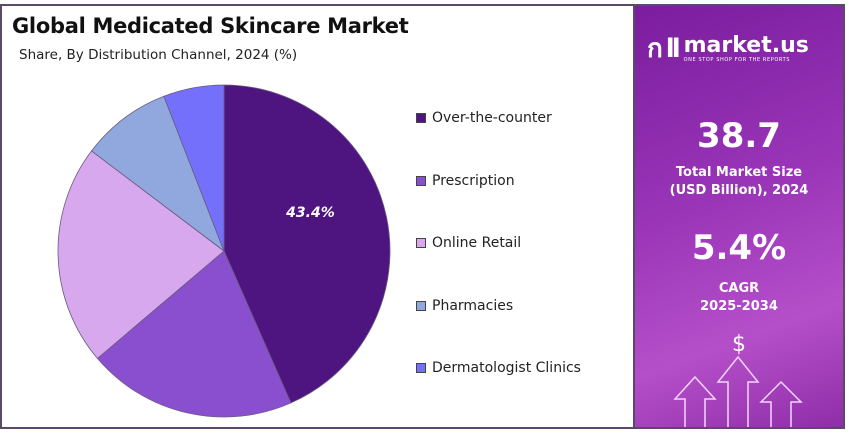 Image resolution: width=849 pixels, height=433 pixels. Describe the element at coordinates (739, 248) in the screenshot. I see `cagr-value: 5.4%` at that location.